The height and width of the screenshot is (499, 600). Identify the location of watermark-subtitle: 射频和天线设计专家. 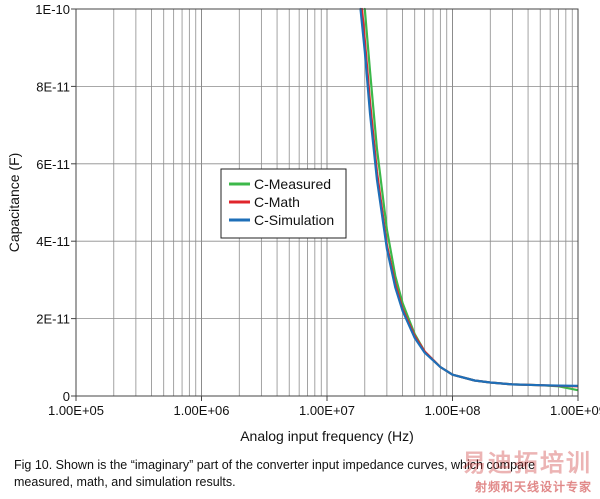
(533, 487).